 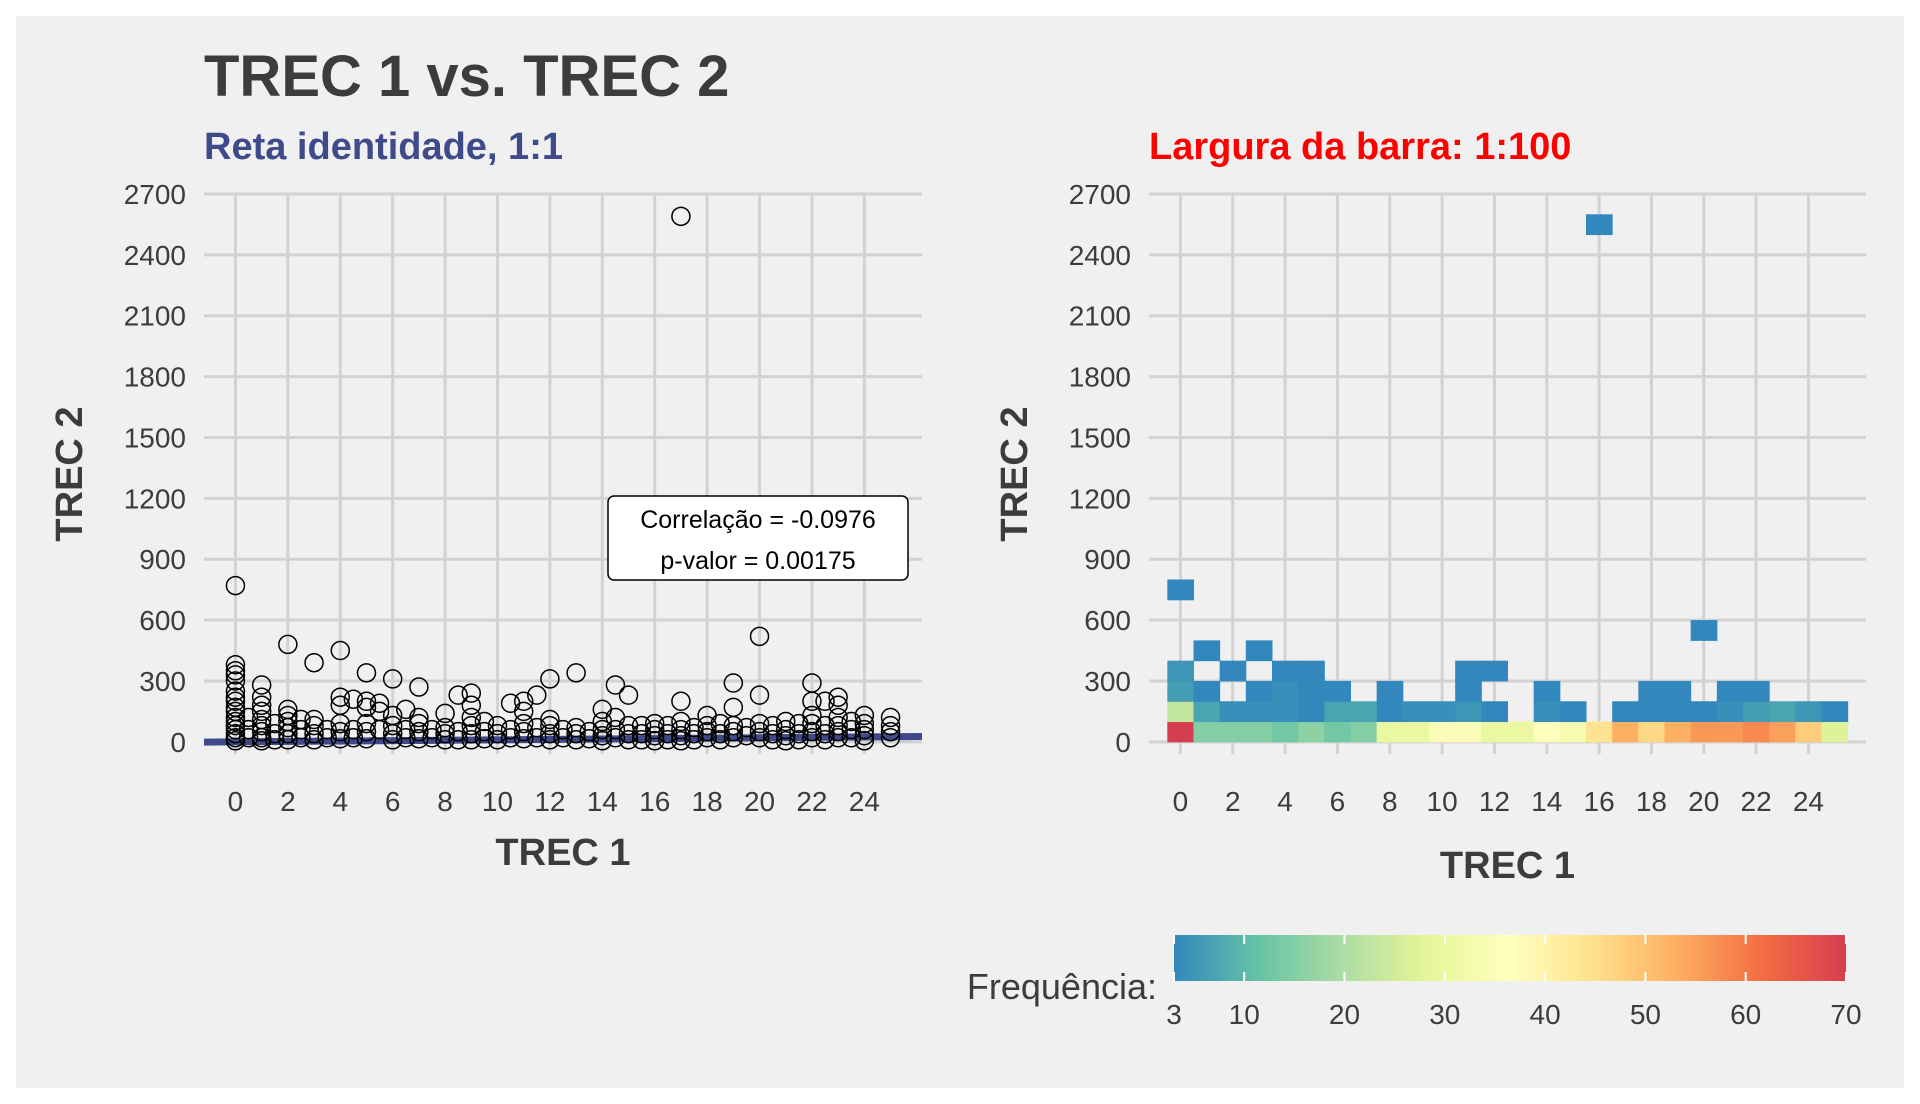 What do you see at coordinates (1100, 498) in the screenshot?
I see `heatmap-ytick-label: 1200` at bounding box center [1100, 498].